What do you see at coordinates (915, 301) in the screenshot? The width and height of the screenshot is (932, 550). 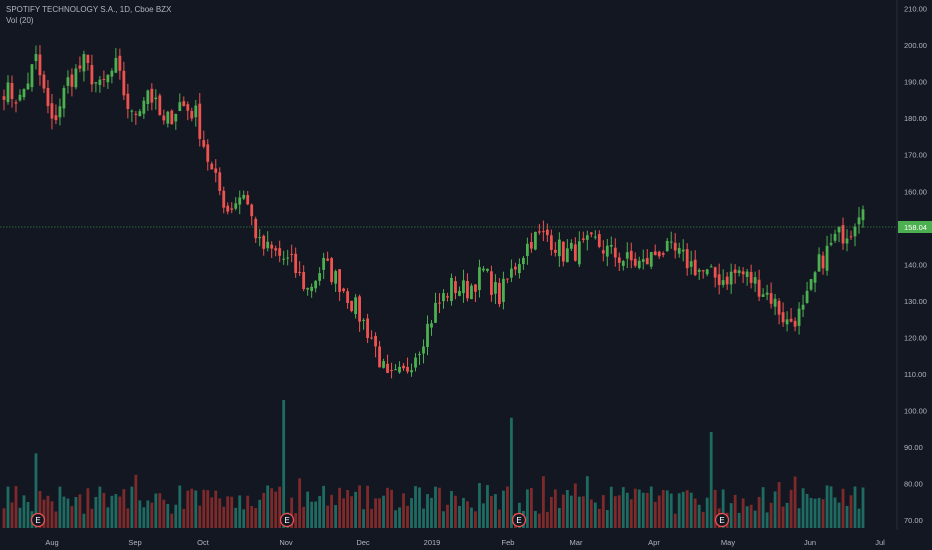 I see `price-tick-label: 130.00` at bounding box center [915, 301].